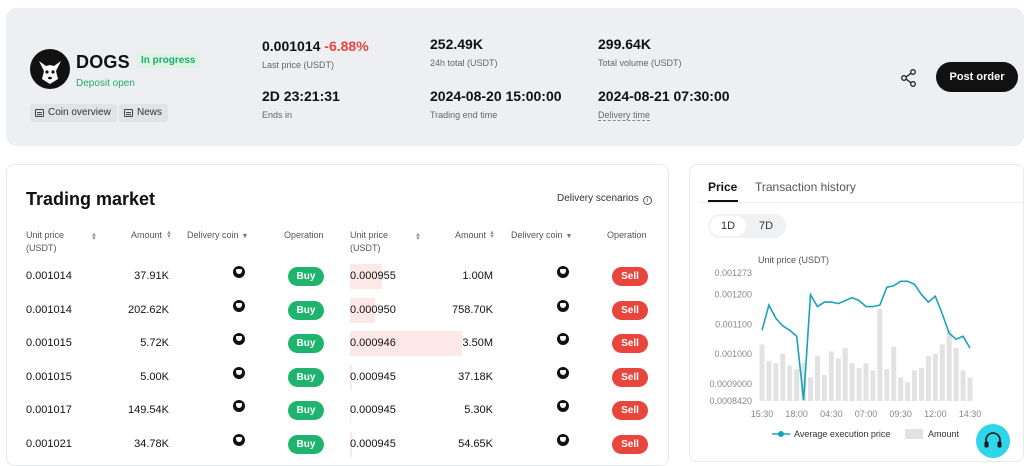  I want to click on tab-divider, so click(862, 202).